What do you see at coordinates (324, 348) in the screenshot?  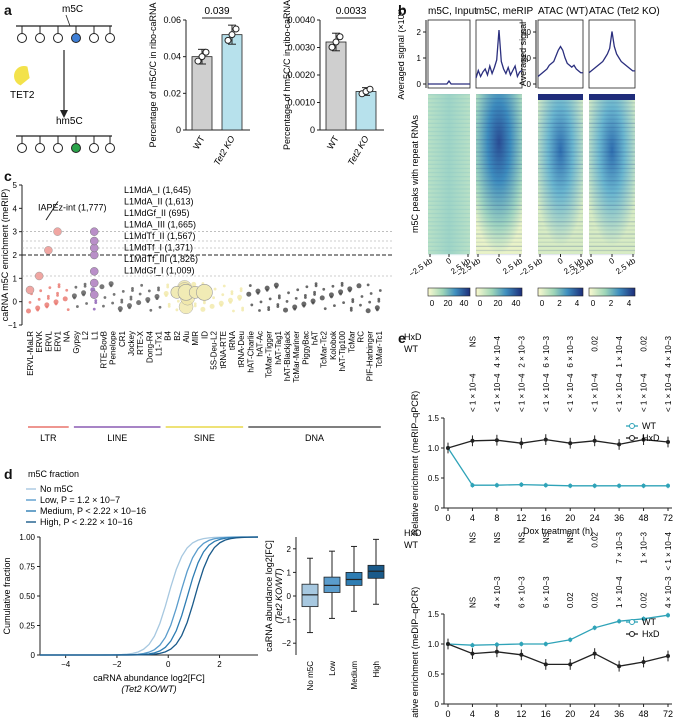 I see `family-label: TcMar-Tc2` at bounding box center [324, 348].